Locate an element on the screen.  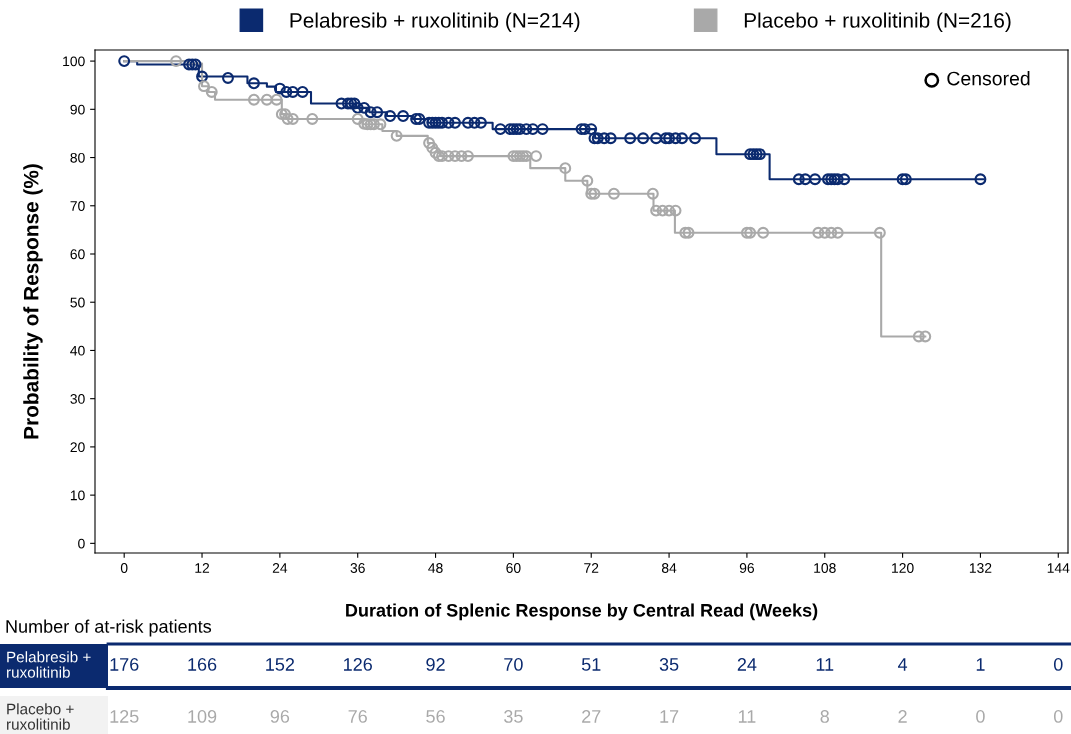
y-tick-label: 100 is located at coordinates (74, 61).